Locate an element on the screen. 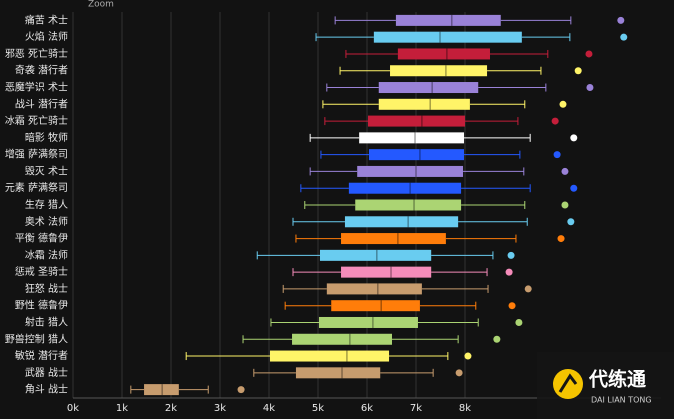 Image resolution: width=674 pixels, height=419 pixels. y-tick-label: 狂怒 战士 is located at coordinates (46, 288).